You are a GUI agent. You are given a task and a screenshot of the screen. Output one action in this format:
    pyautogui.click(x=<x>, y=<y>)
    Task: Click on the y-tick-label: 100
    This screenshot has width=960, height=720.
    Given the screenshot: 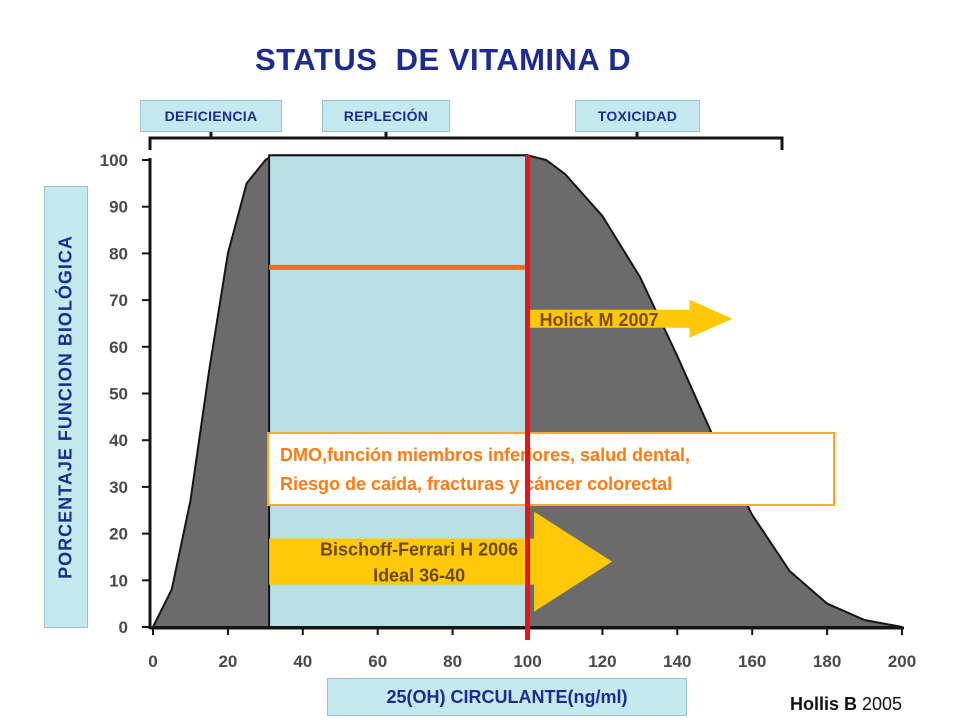 What is the action you would take?
    pyautogui.click(x=114, y=160)
    